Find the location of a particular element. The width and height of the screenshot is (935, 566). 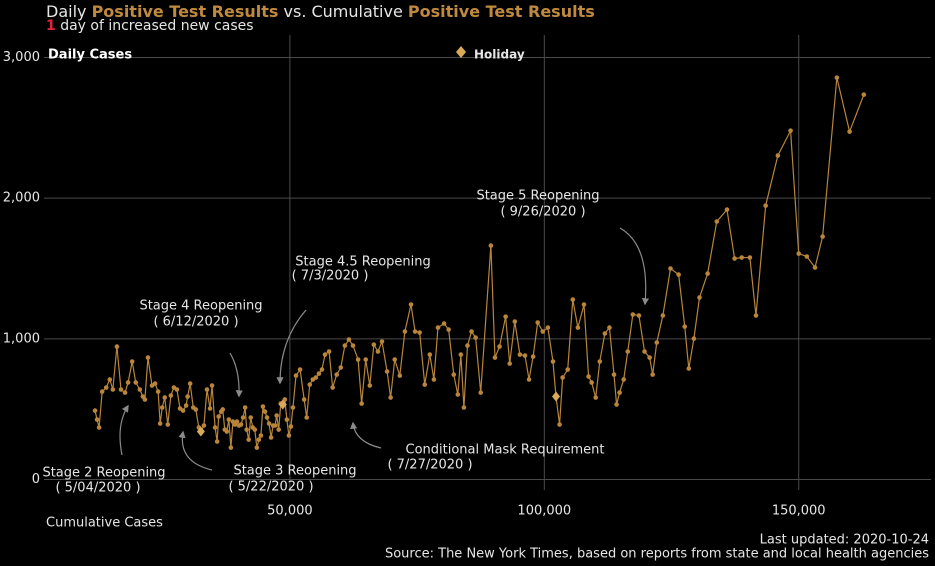

x-axis-label: Cumulative Cases is located at coordinates (104, 523).